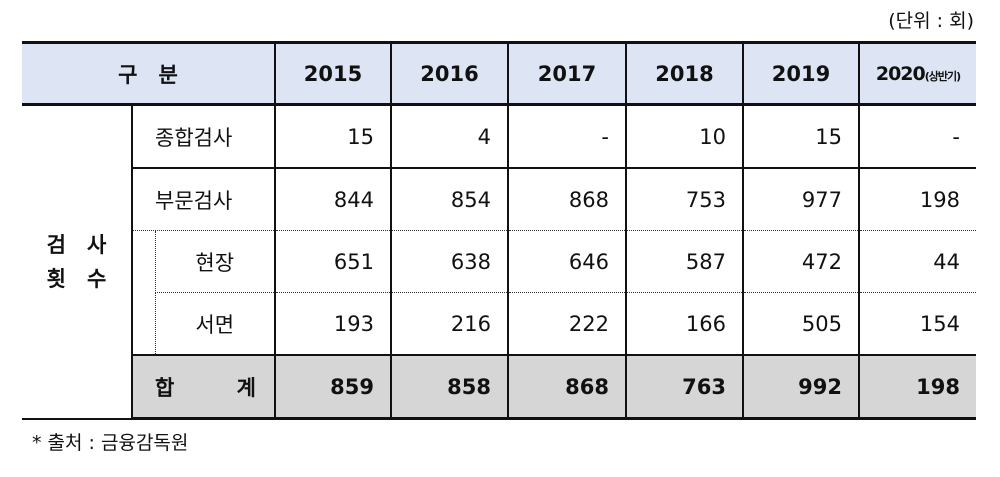 This screenshot has width=1000, height=477. Describe the element at coordinates (684, 199) in the screenshot. I see `cell: 753` at that location.